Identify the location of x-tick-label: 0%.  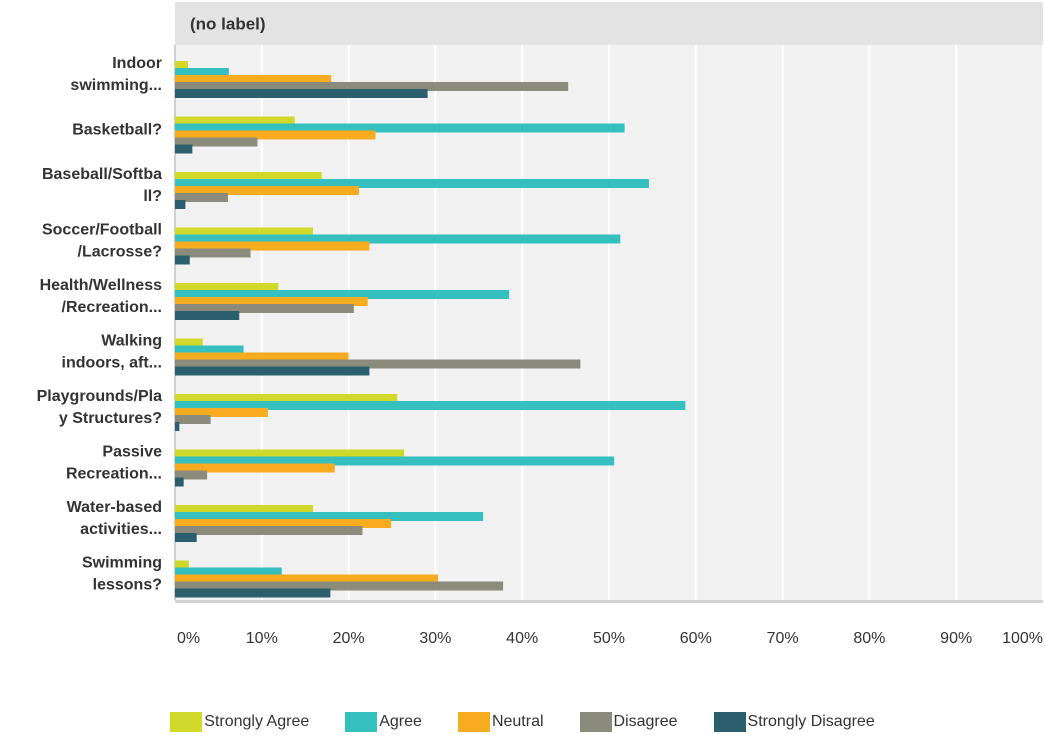
(188, 638).